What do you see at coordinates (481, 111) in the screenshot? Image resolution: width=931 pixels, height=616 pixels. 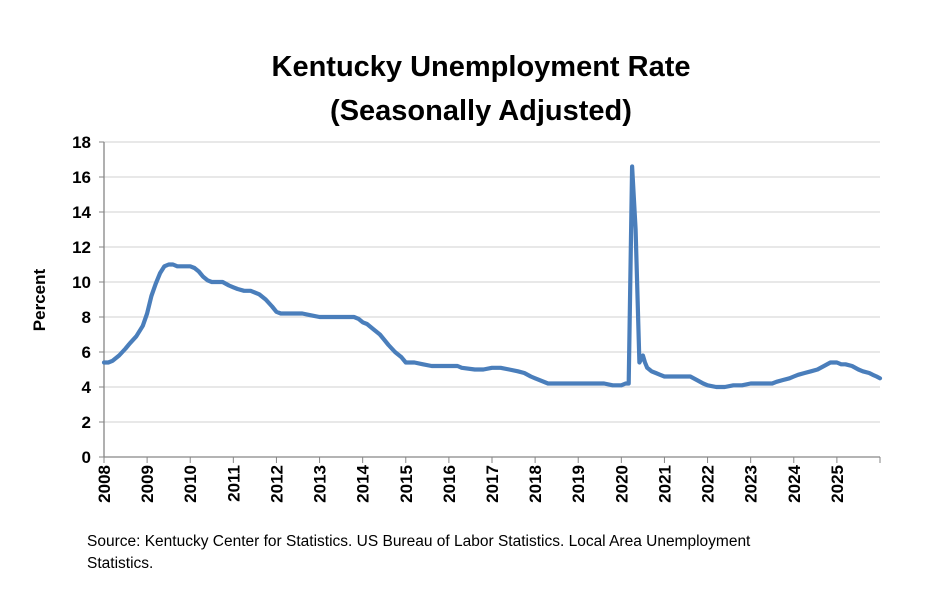 I see `chart-subtitle: (Seasonally Adjusted)` at bounding box center [481, 111].